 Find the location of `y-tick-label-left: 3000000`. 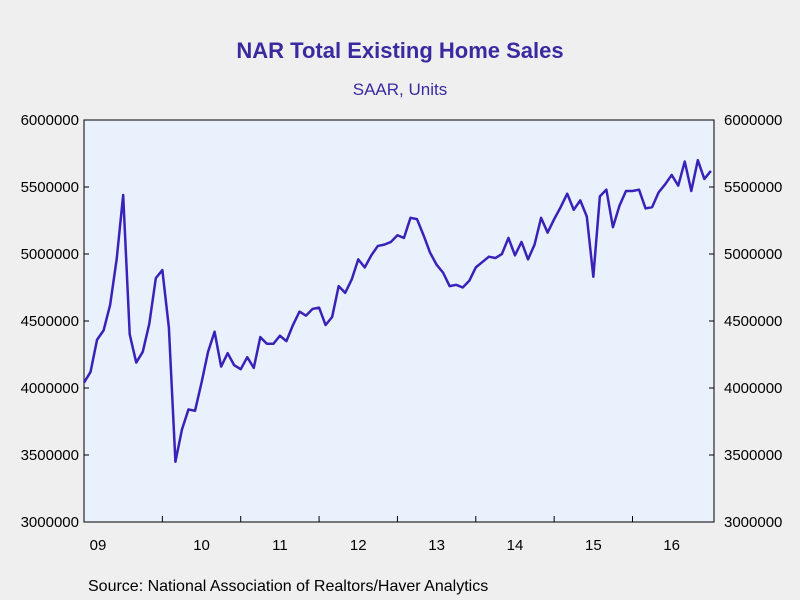

y-tick-label-left: 3000000 is located at coordinates (50, 522).